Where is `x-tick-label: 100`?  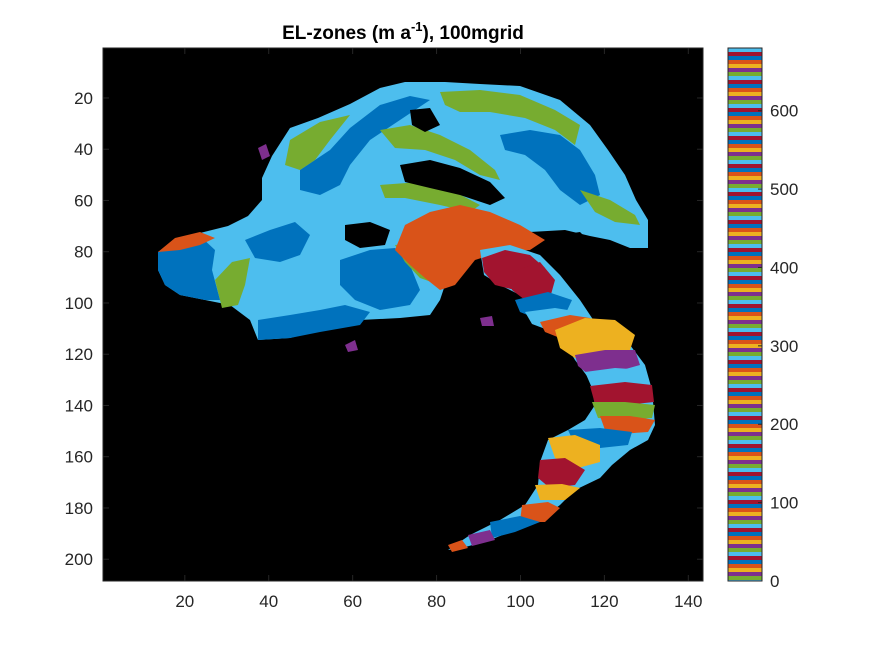 x-tick-label: 100 is located at coordinates (520, 601).